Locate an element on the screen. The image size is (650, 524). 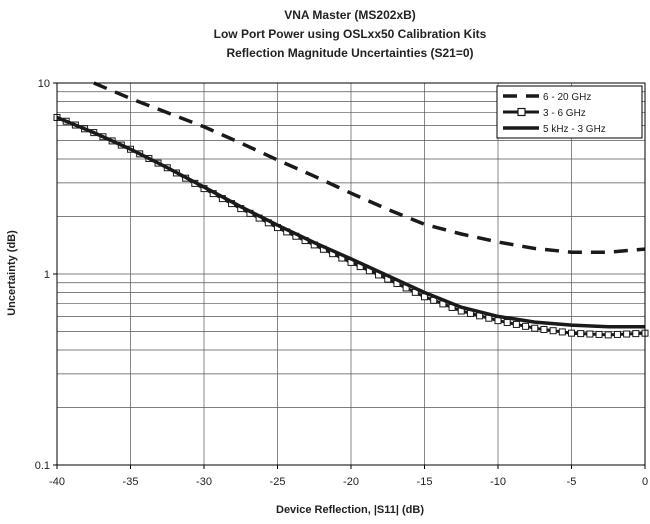
x-tick-label: -30 is located at coordinates (204, 482).